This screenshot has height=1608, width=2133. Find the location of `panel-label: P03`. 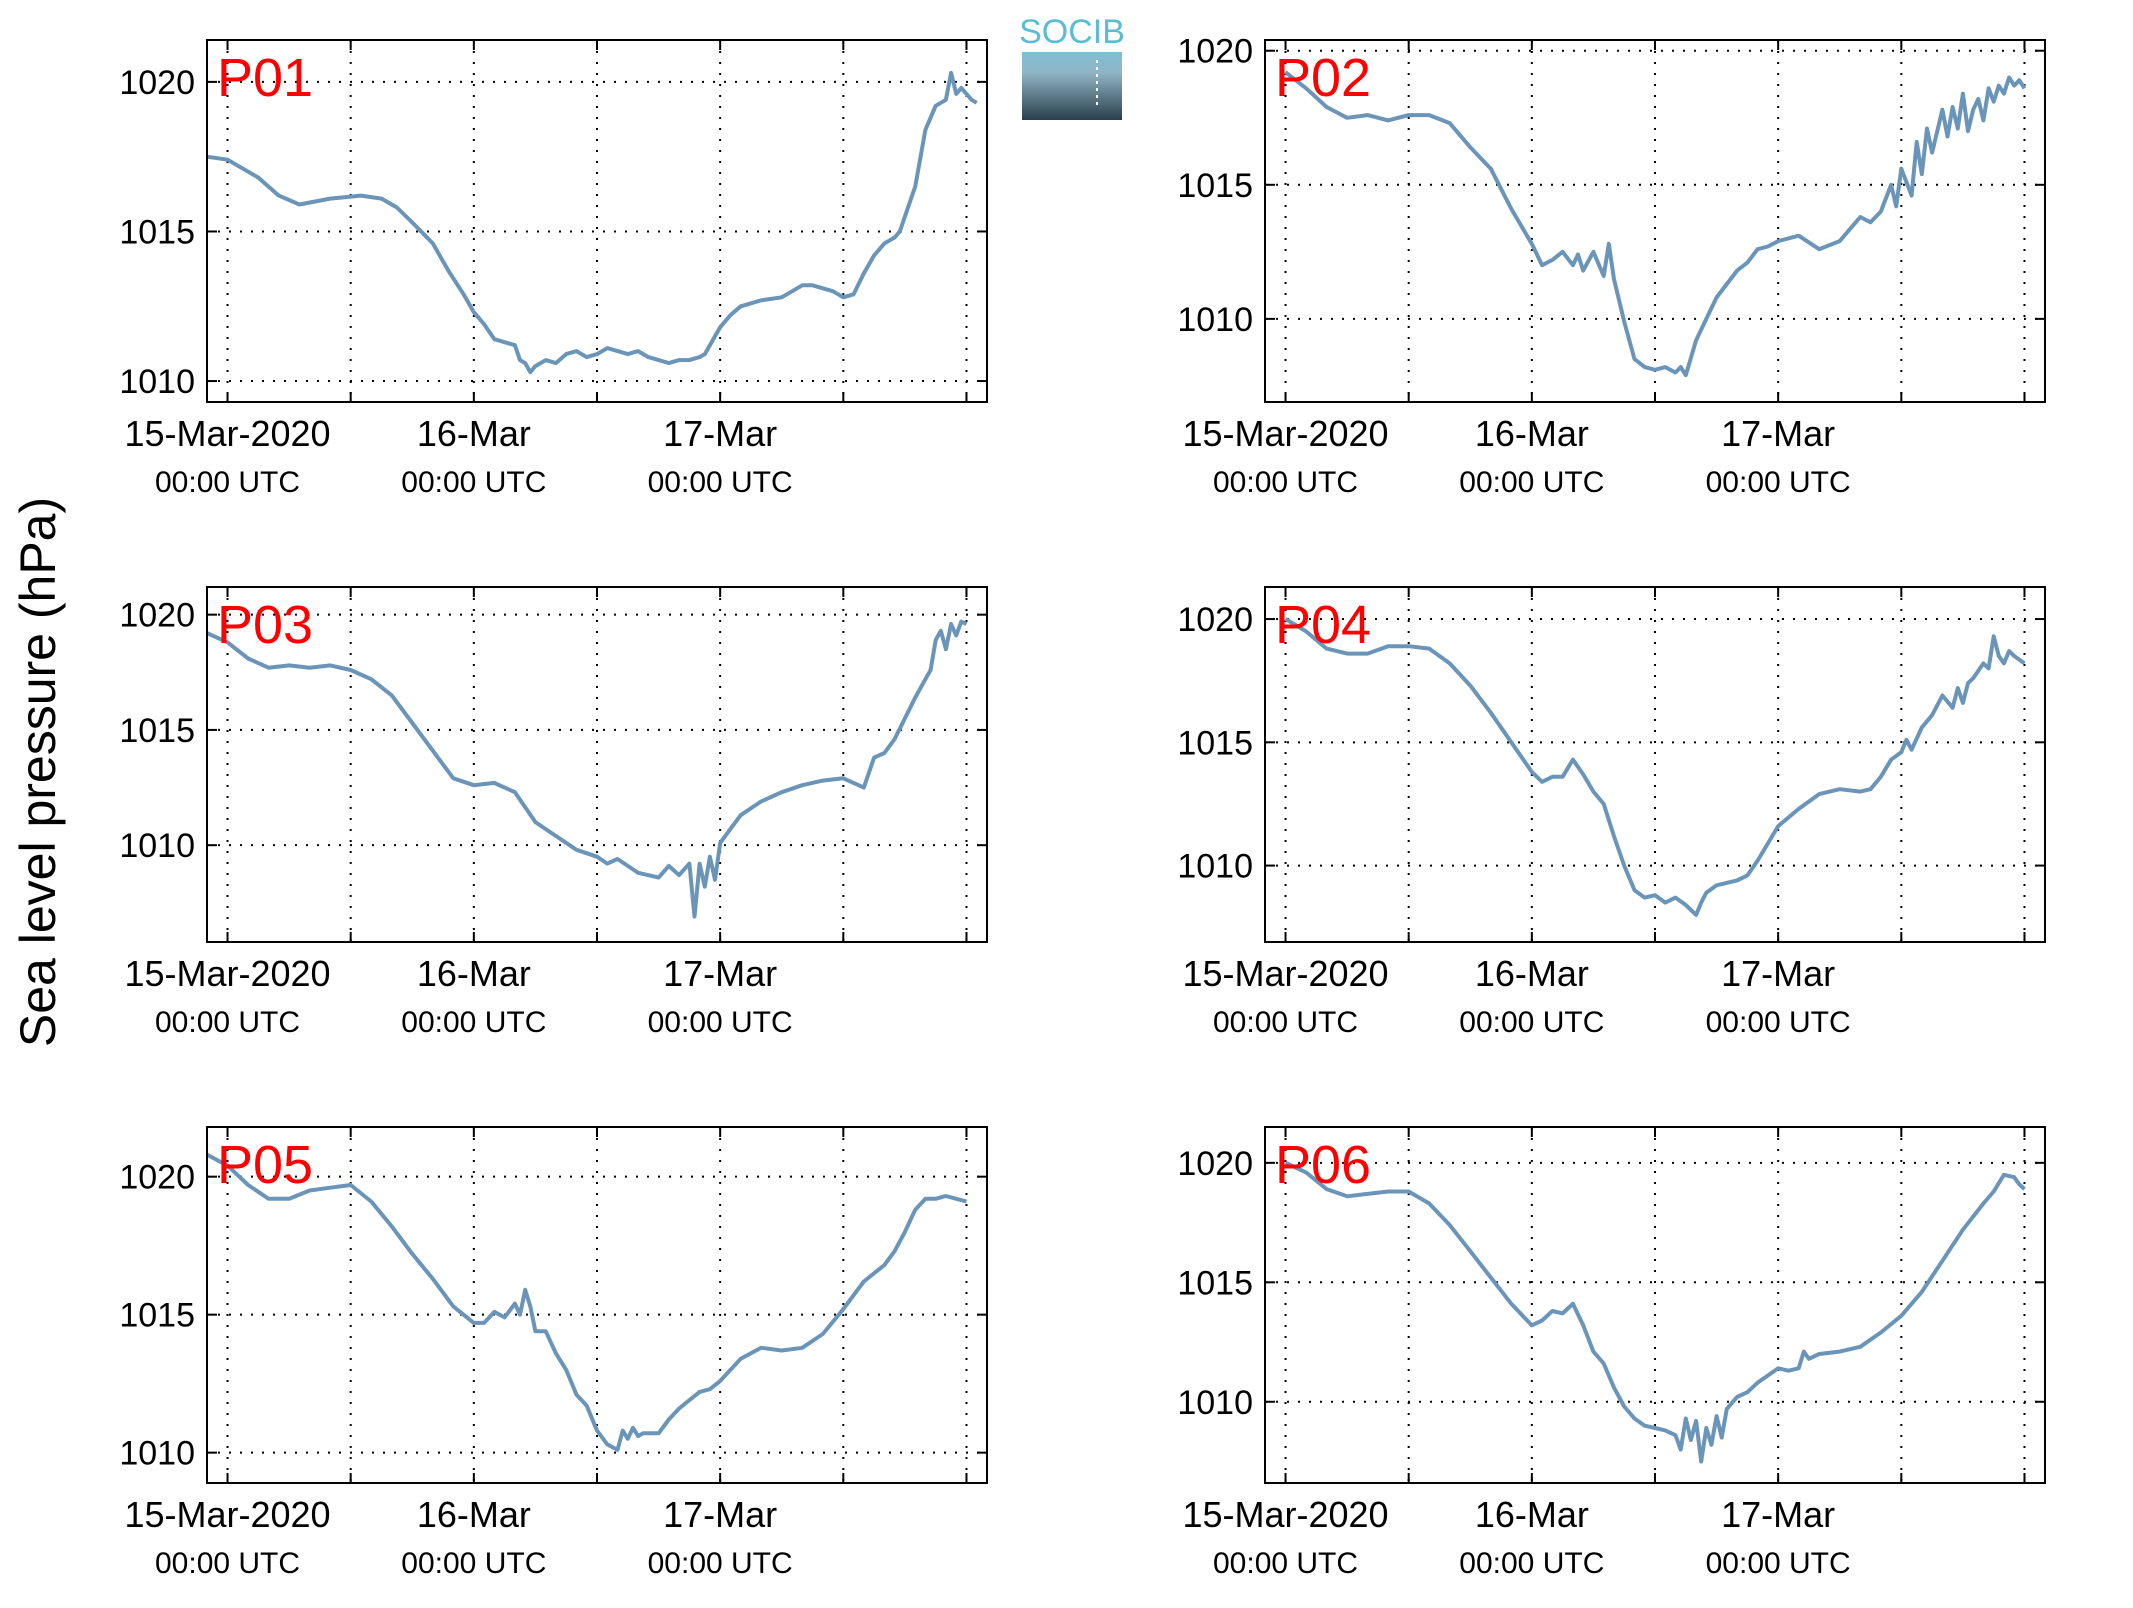

panel-label: P03 is located at coordinates (265, 625).